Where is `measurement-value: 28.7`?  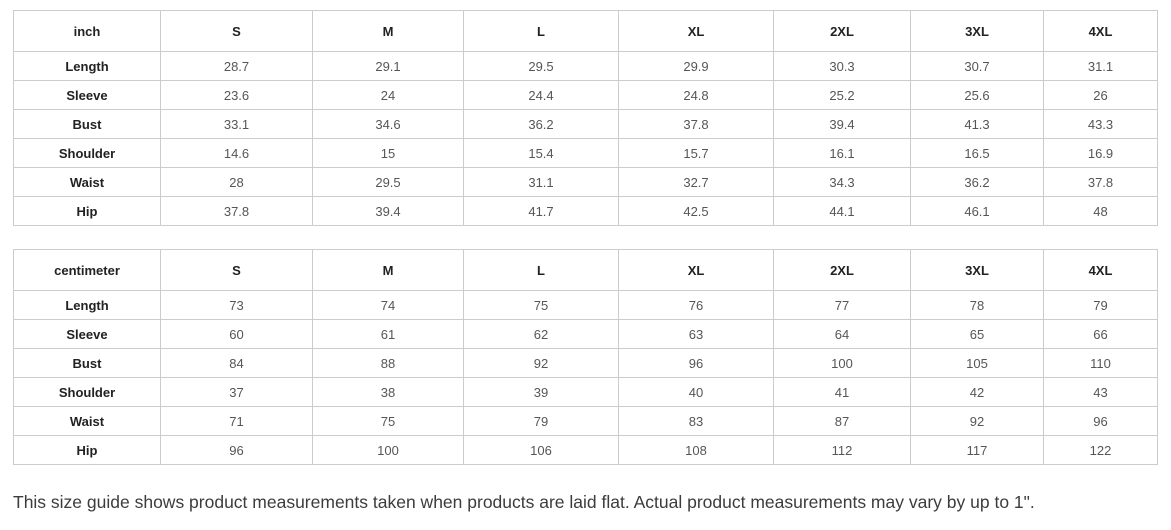
measurement-value: 28.7 is located at coordinates (236, 66).